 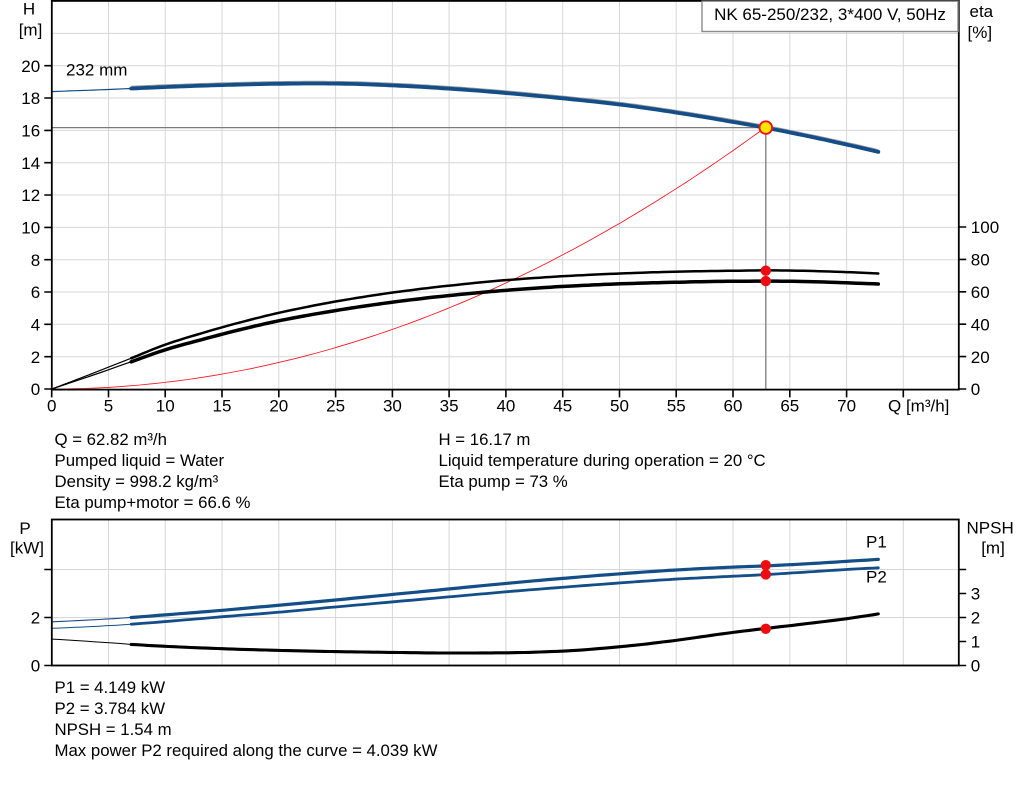 What do you see at coordinates (676, 405) in the screenshot?
I see `svg-text: 55` at bounding box center [676, 405].